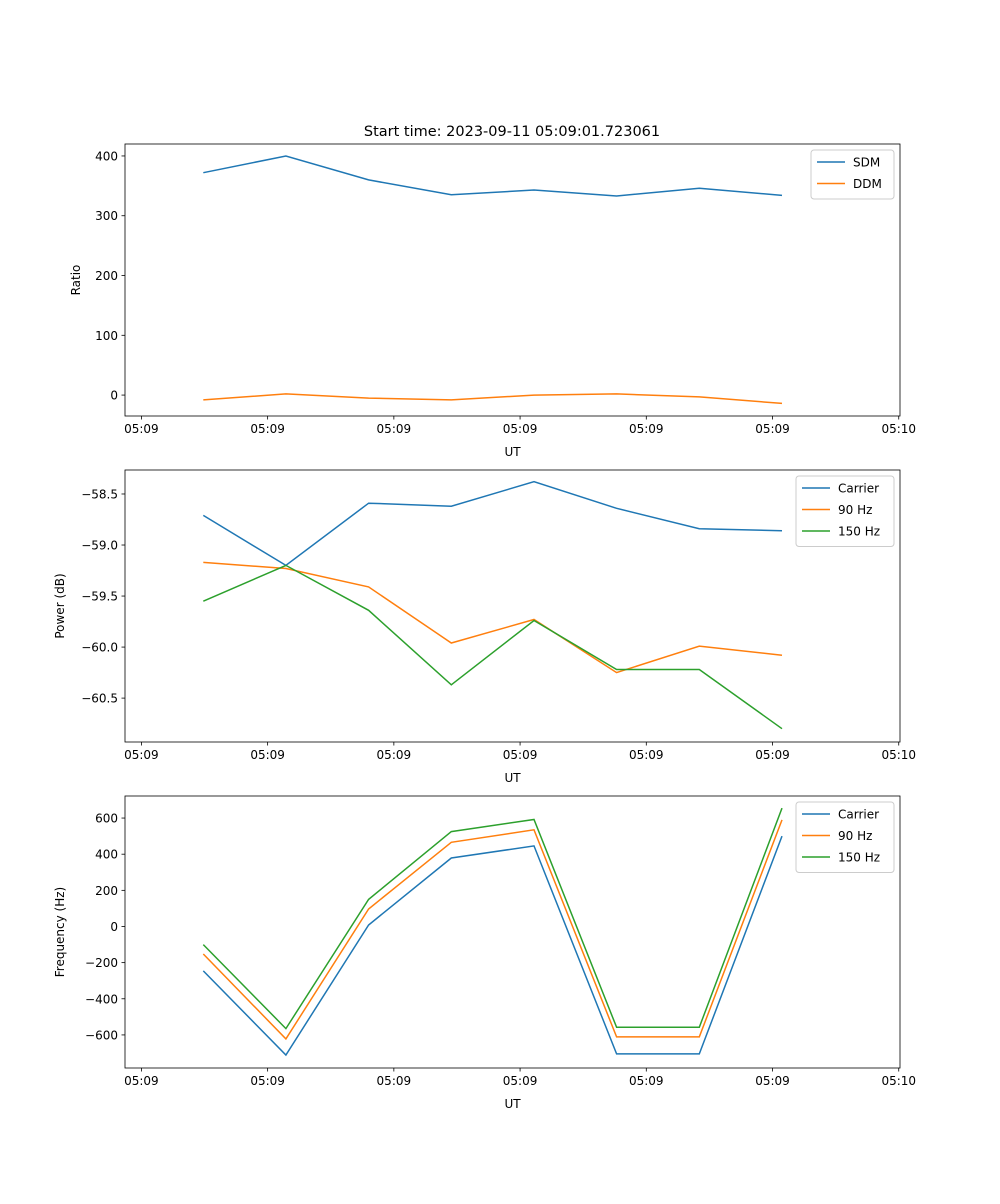 The height and width of the screenshot is (1204, 1000). I want to click on chart-title: Start time: 2023-09-11 05:09:01.723061, so click(512, 132).